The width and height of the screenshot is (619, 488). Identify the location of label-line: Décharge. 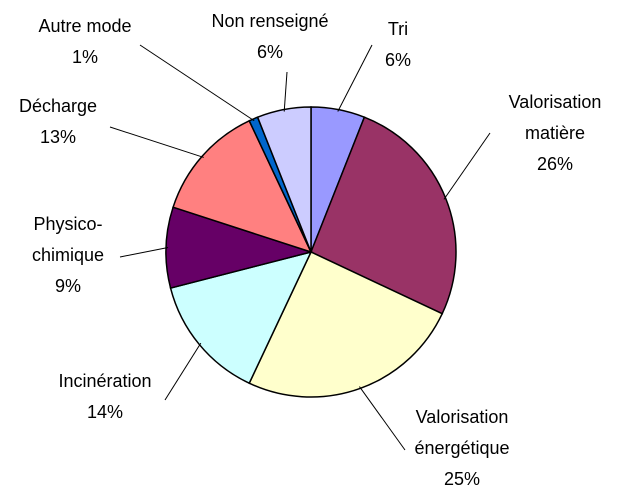
(58, 106).